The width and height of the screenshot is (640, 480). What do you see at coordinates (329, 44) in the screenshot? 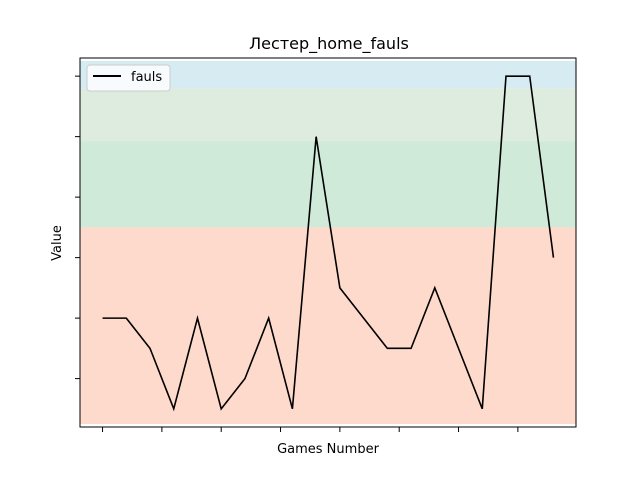
I see `chart-title: Лестер_home_fauls` at bounding box center [329, 44].